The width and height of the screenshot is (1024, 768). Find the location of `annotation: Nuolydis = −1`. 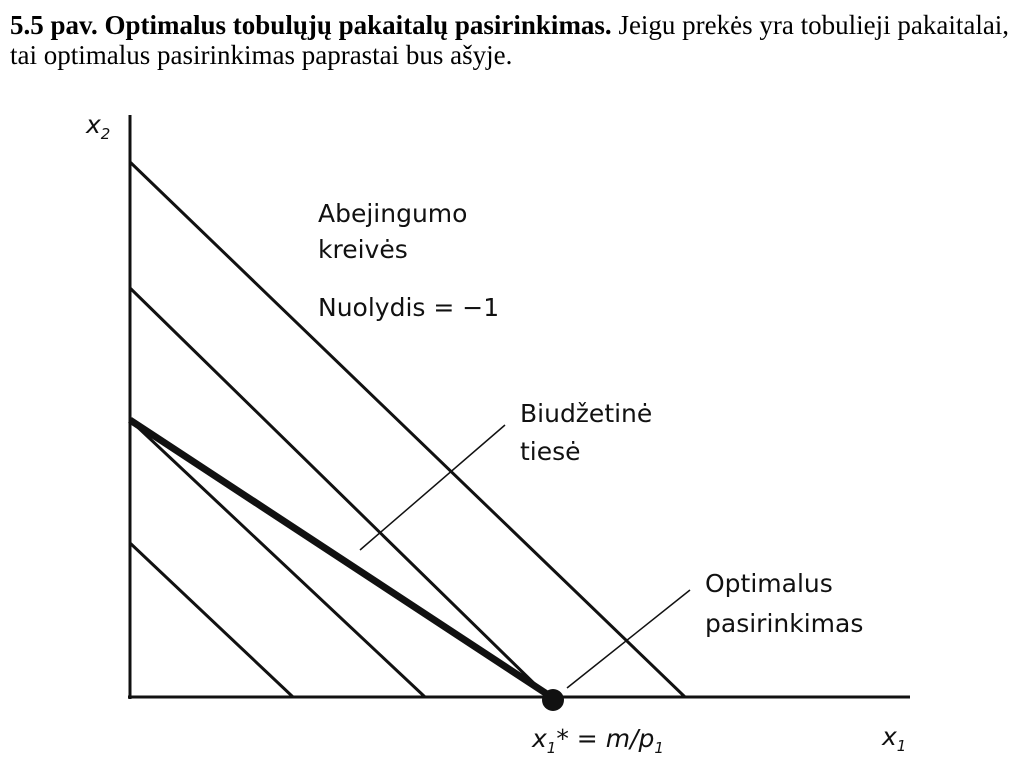

annotation: Nuolydis = −1 is located at coordinates (408, 307).